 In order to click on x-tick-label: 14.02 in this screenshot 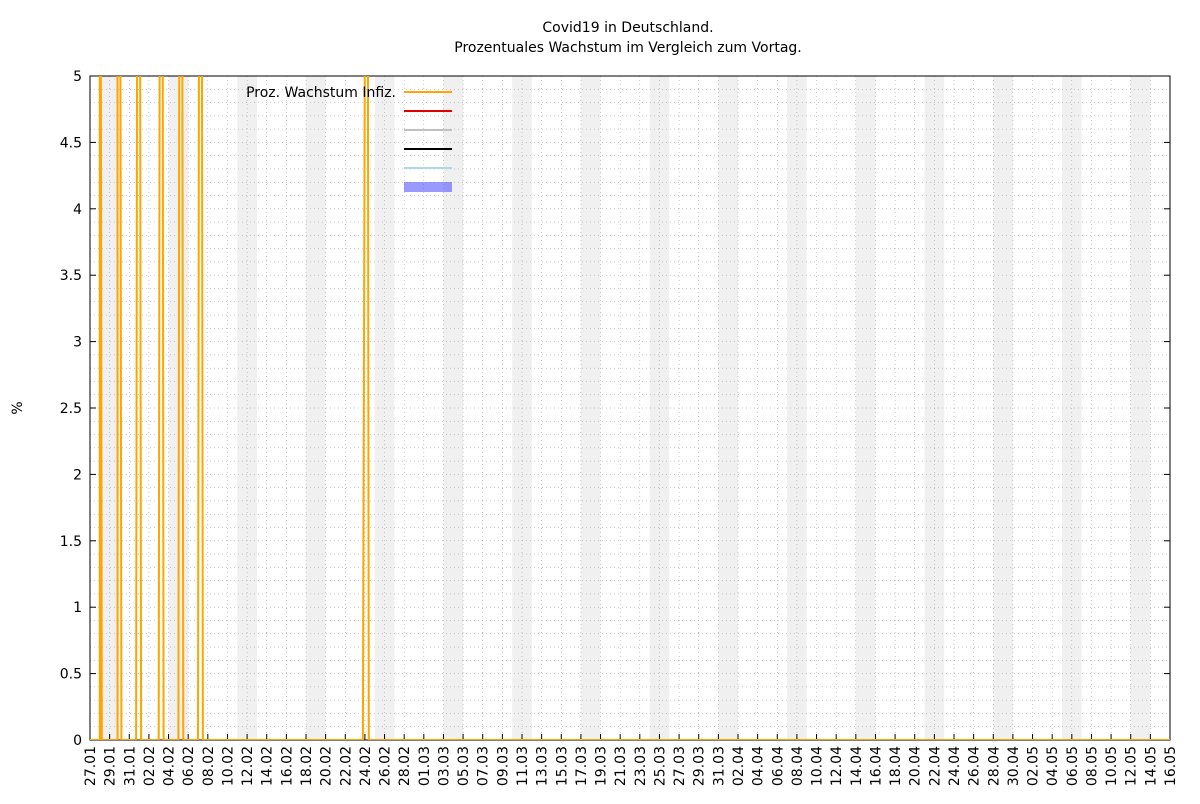, I will do `click(268, 766)`.